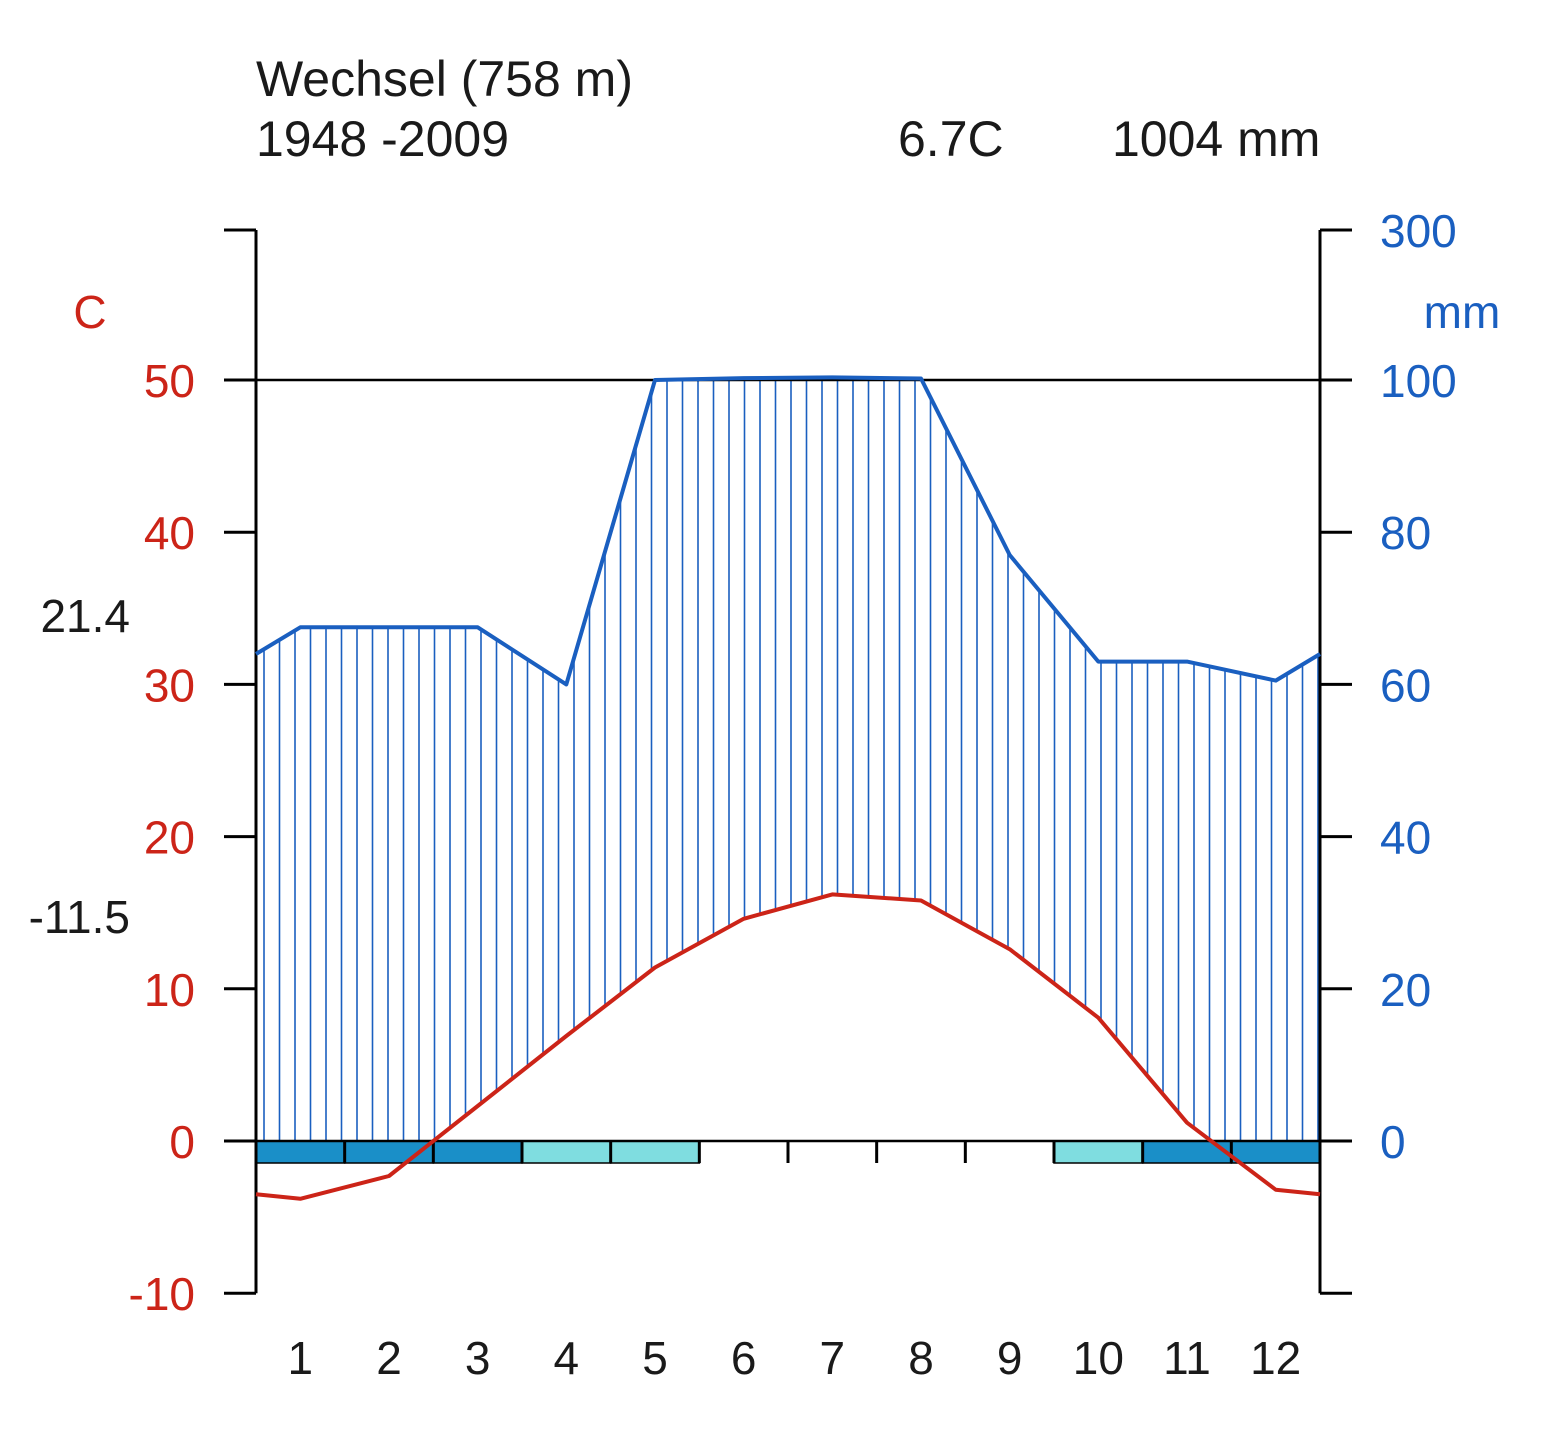 Image resolution: width=1560 pixels, height=1440 pixels. I want to click on left-tick-label: -10, so click(162, 1294).